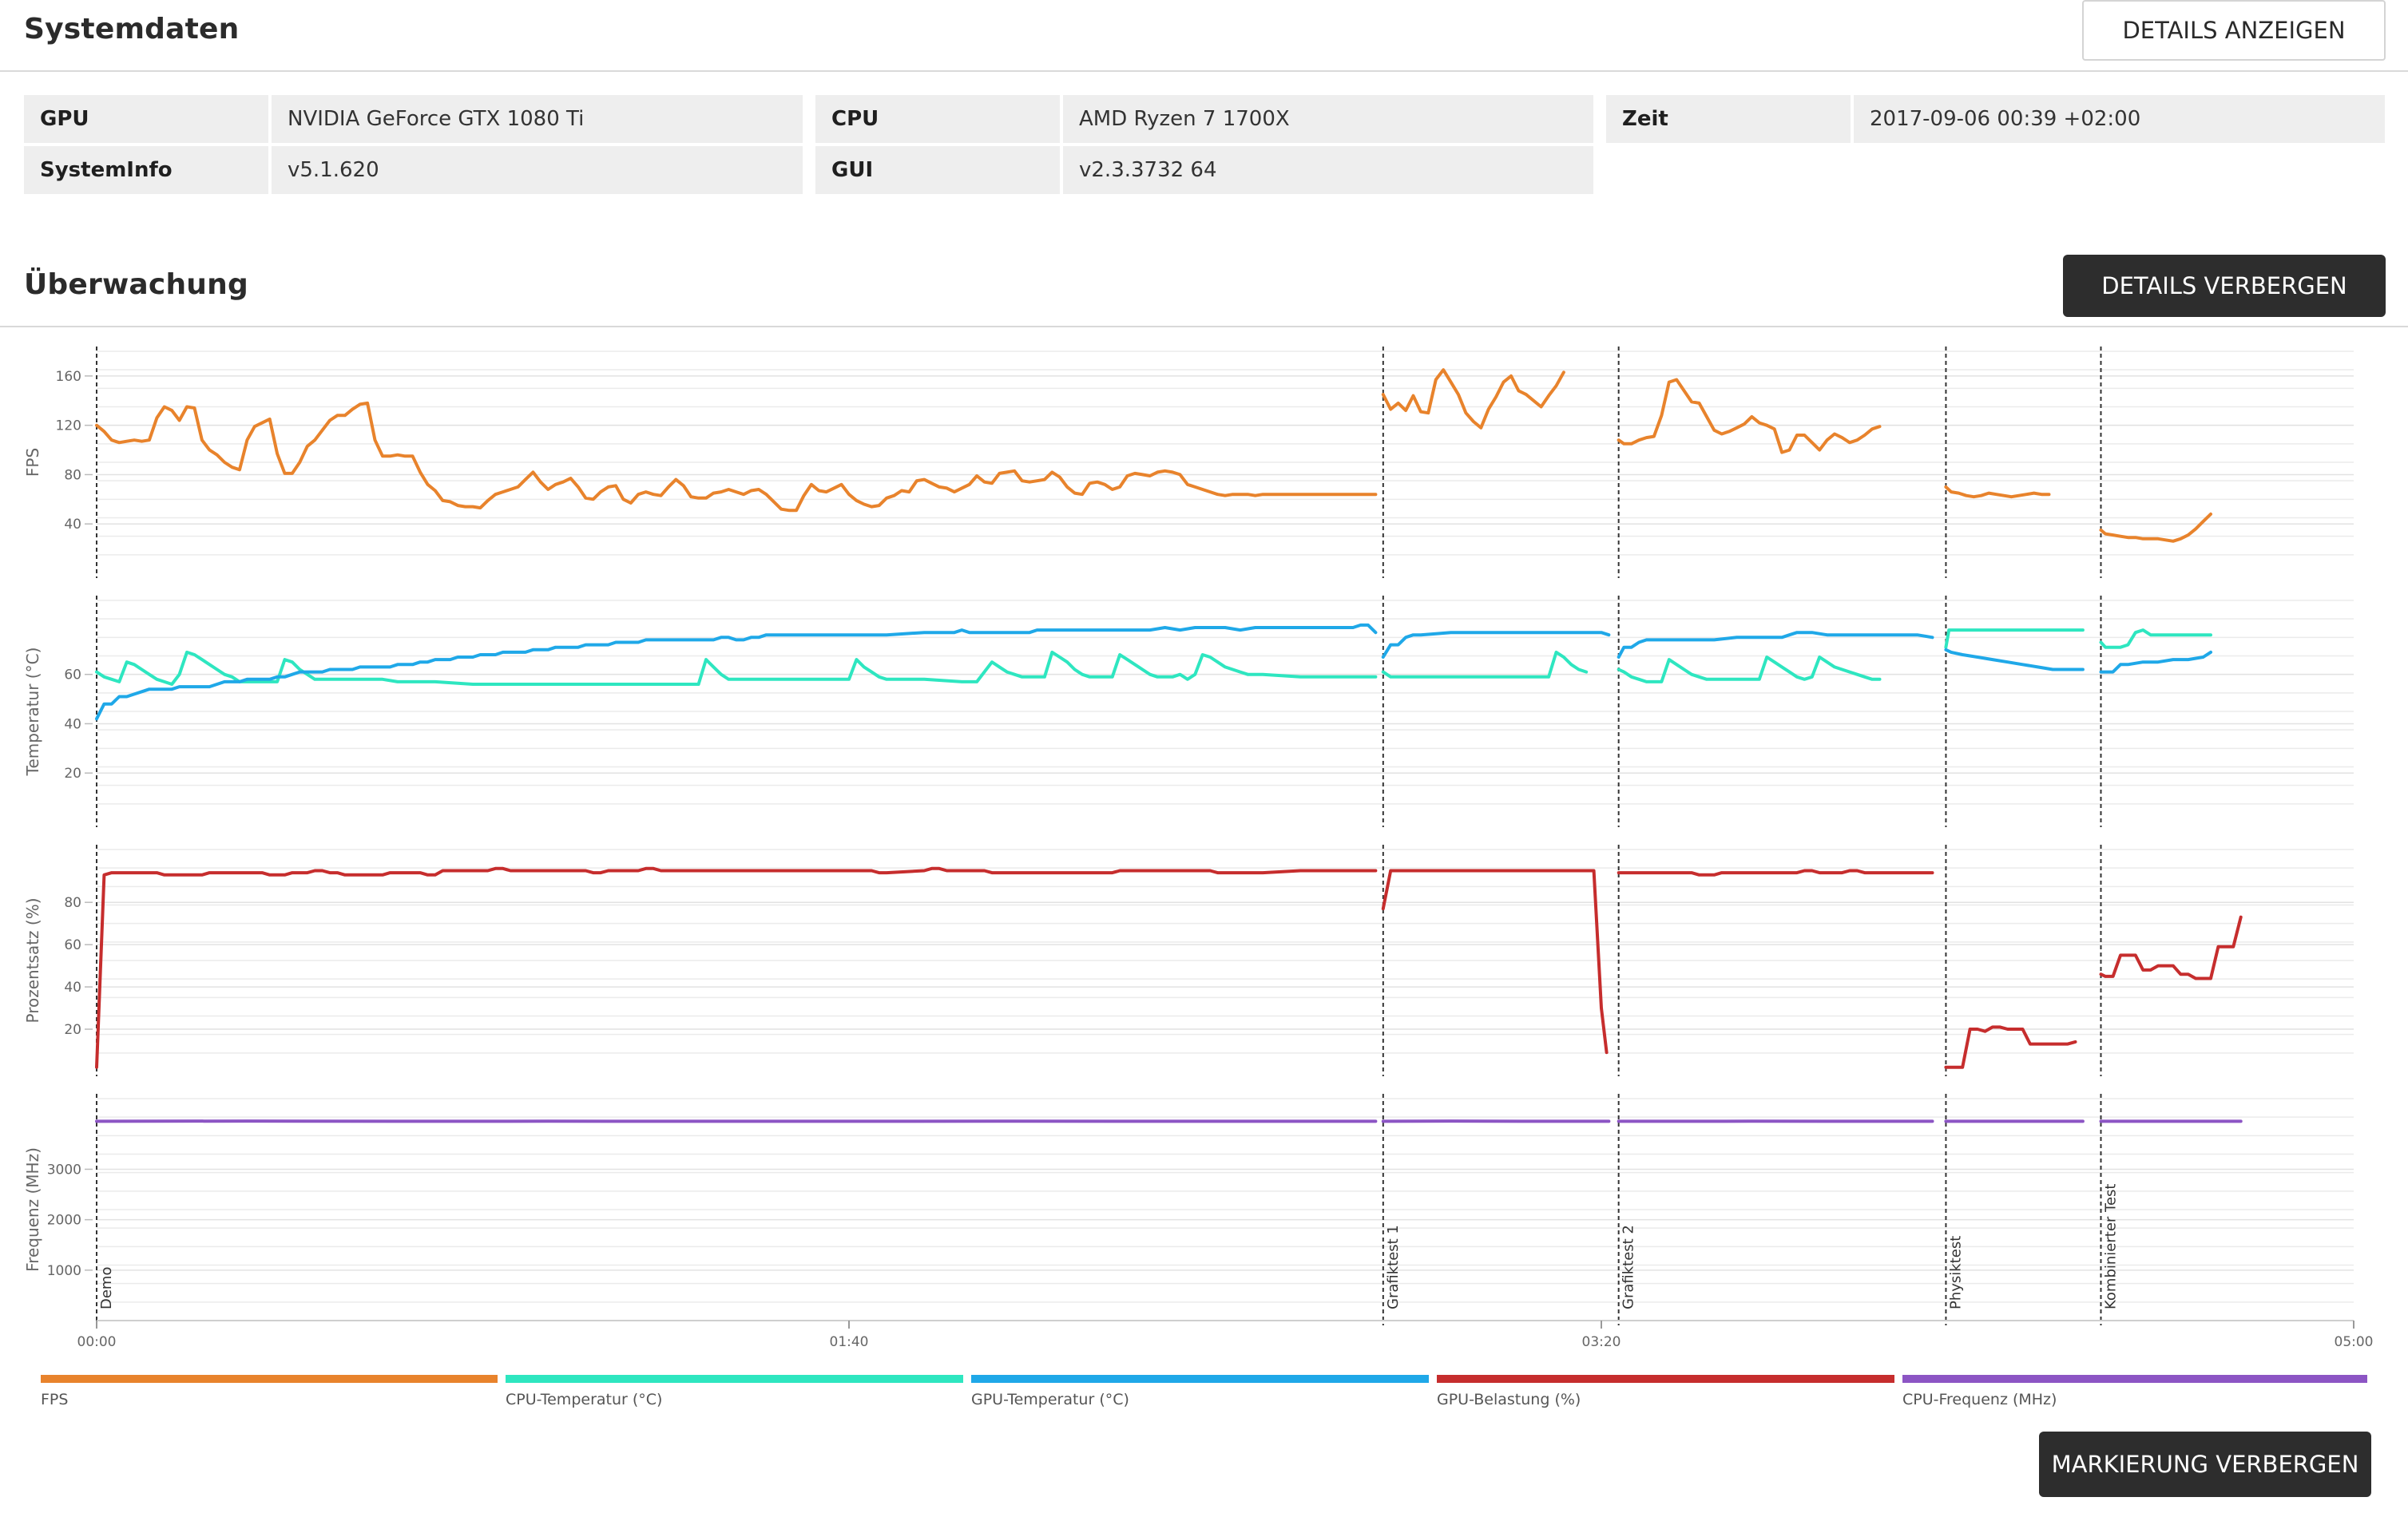 Image resolution: width=2408 pixels, height=1513 pixels. What do you see at coordinates (584, 1399) in the screenshot?
I see `legend-label-cpu-temp: CPU-Temperatur (°C)` at bounding box center [584, 1399].